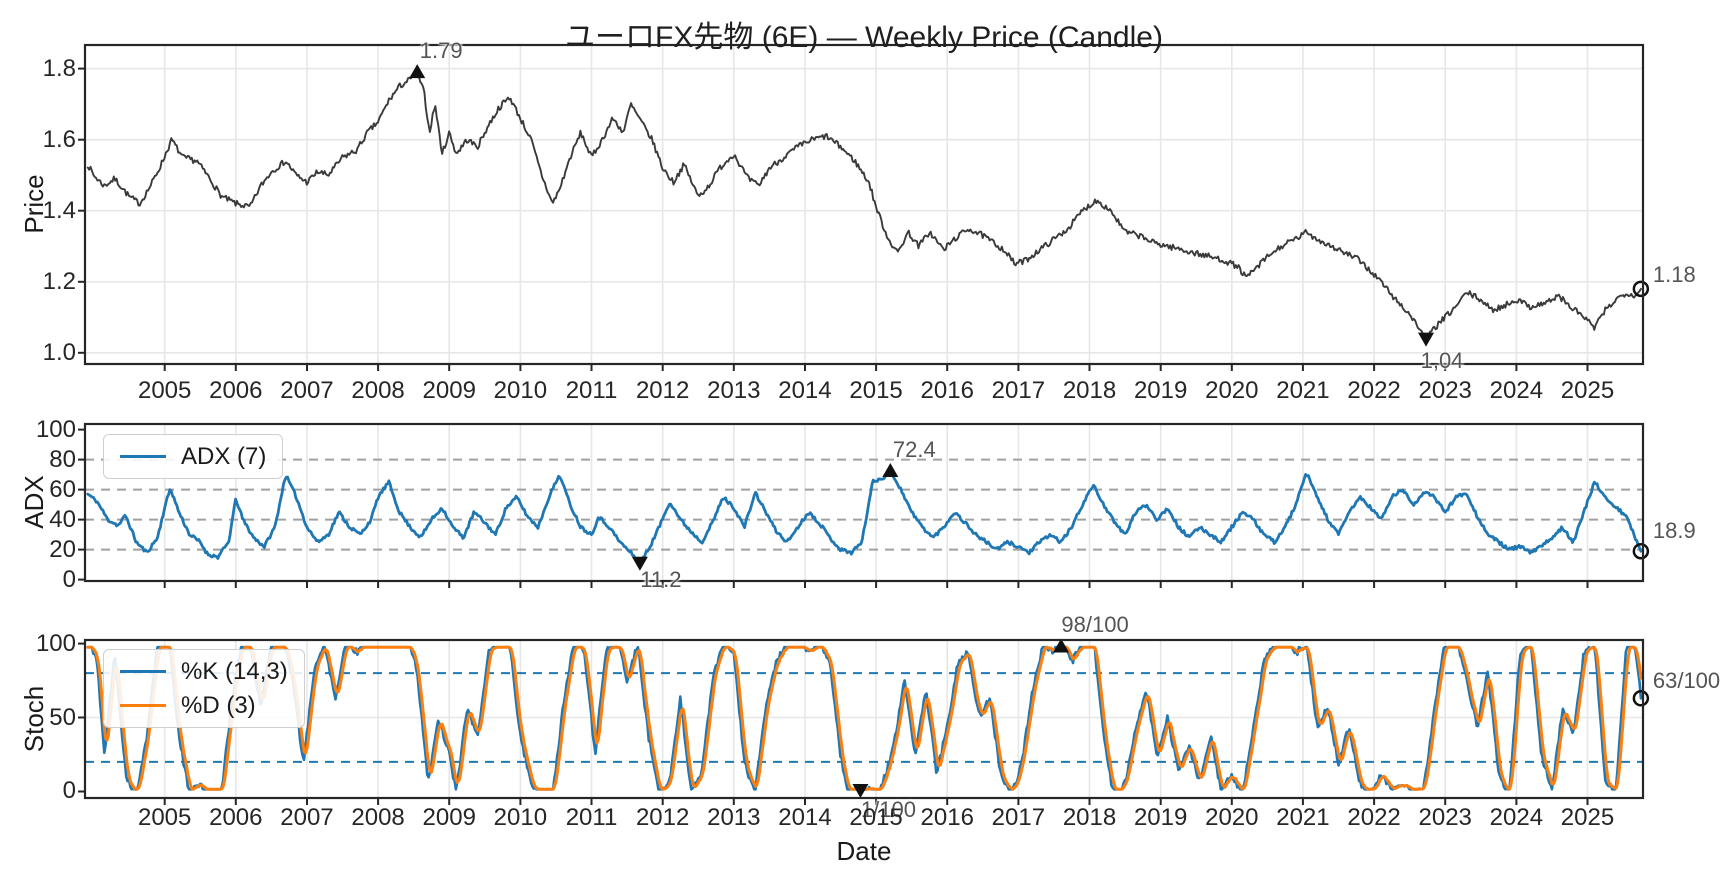  I want to click on annotation-label-min-price: 1,04, so click(1442, 360).